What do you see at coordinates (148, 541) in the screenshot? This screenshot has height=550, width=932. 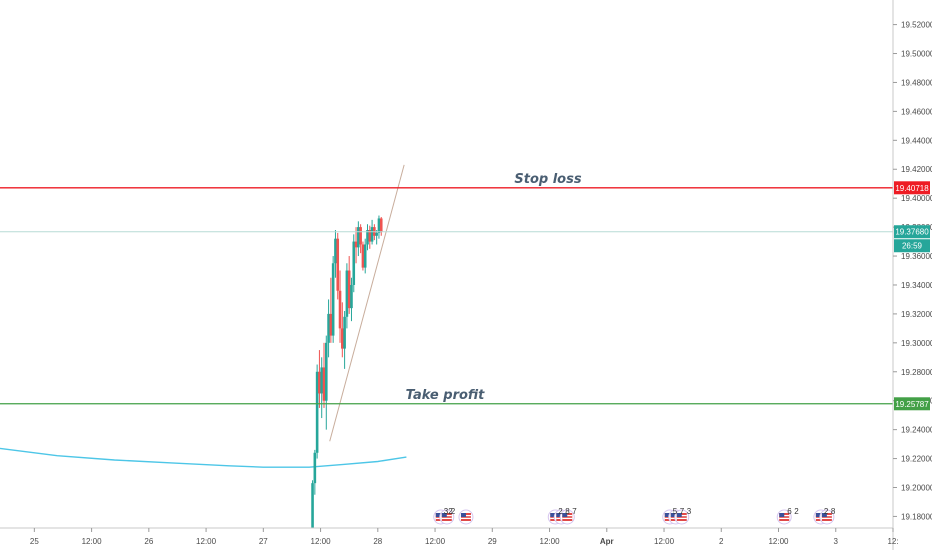 I see `x-tick-label: 26` at bounding box center [148, 541].